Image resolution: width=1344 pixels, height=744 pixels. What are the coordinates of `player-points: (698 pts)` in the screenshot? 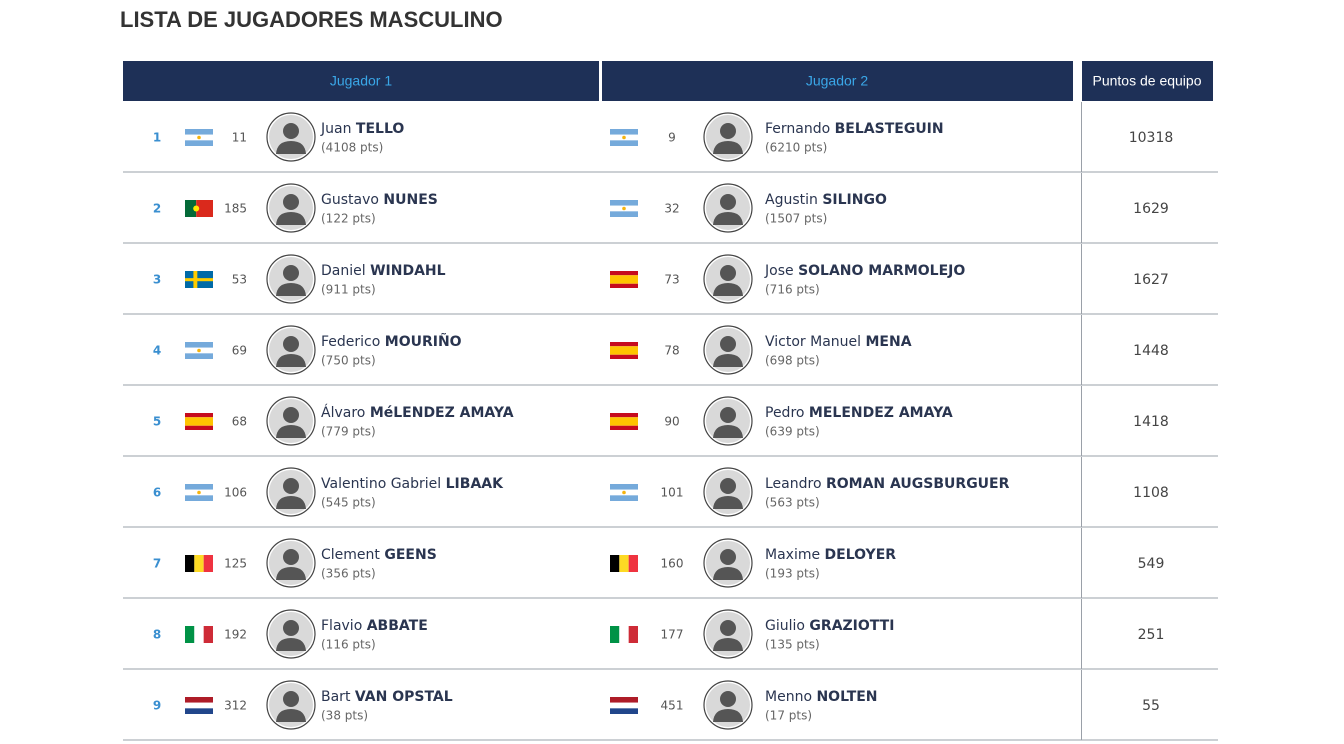 It's located at (792, 361).